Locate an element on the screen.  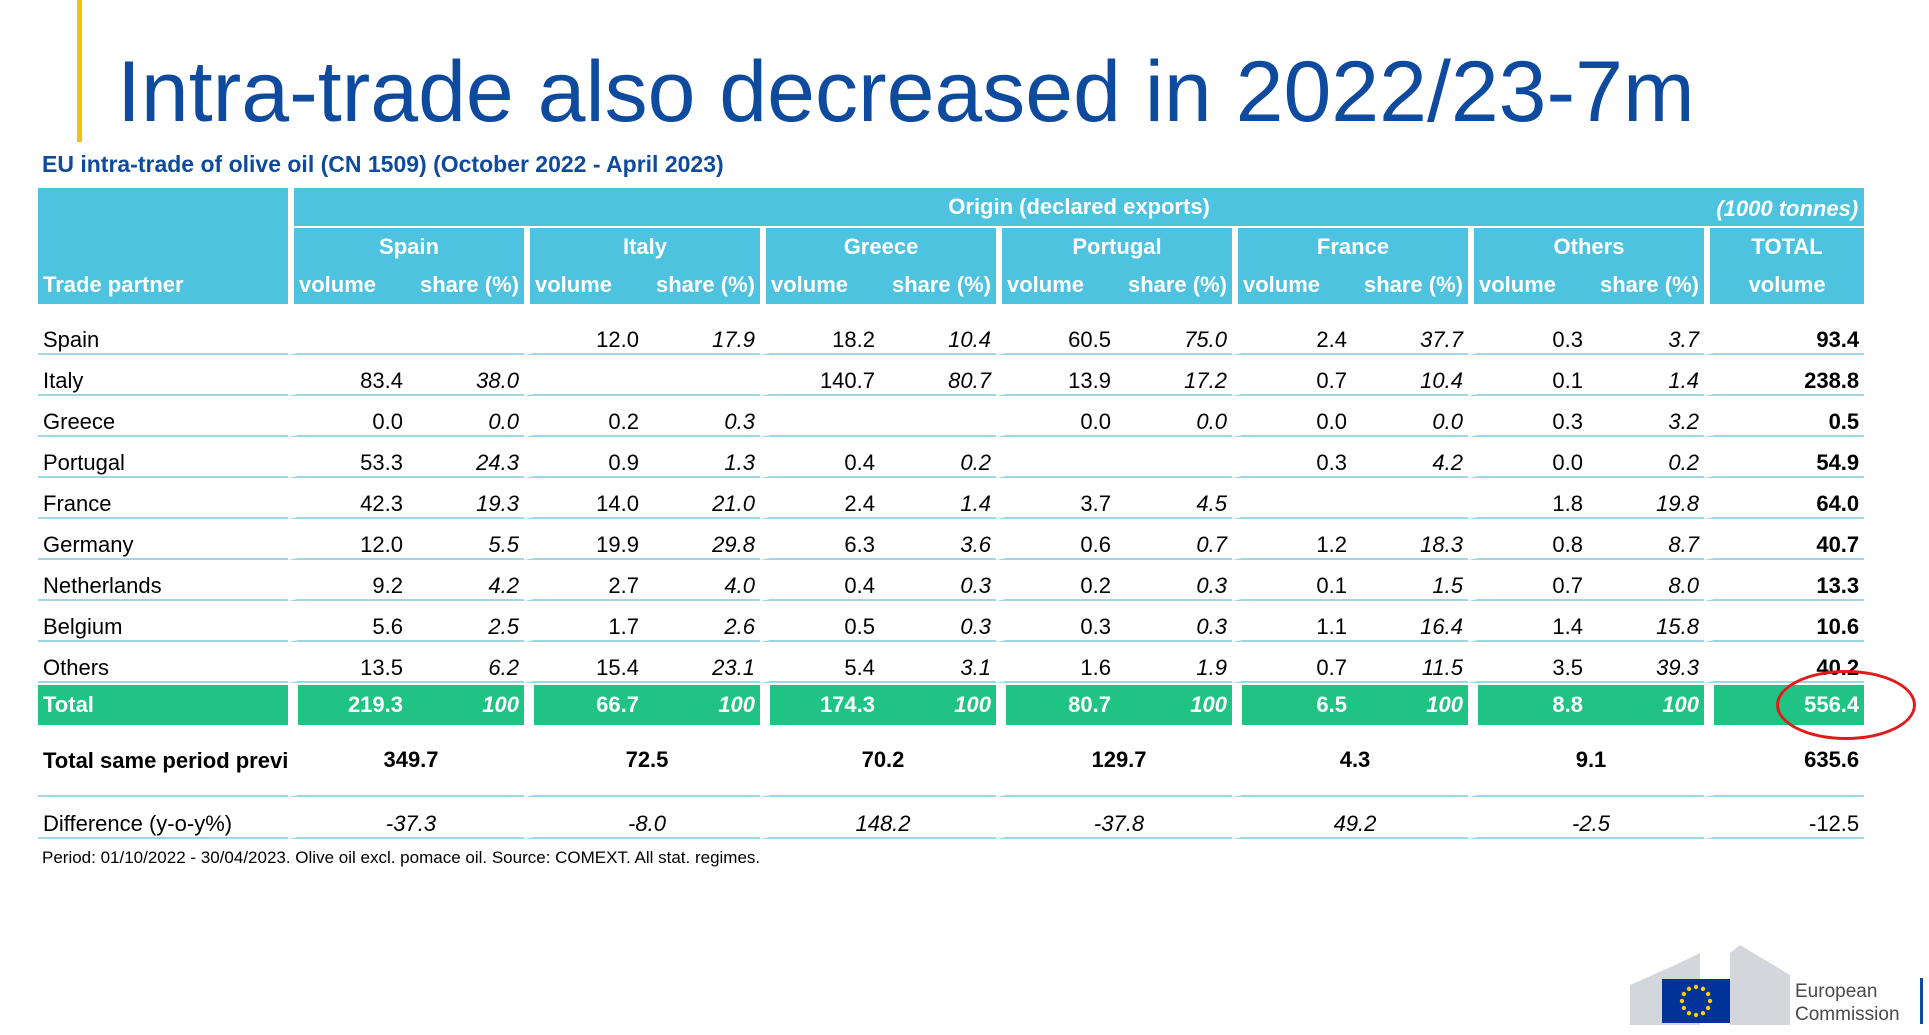
row-label: Netherlands is located at coordinates (163, 580).